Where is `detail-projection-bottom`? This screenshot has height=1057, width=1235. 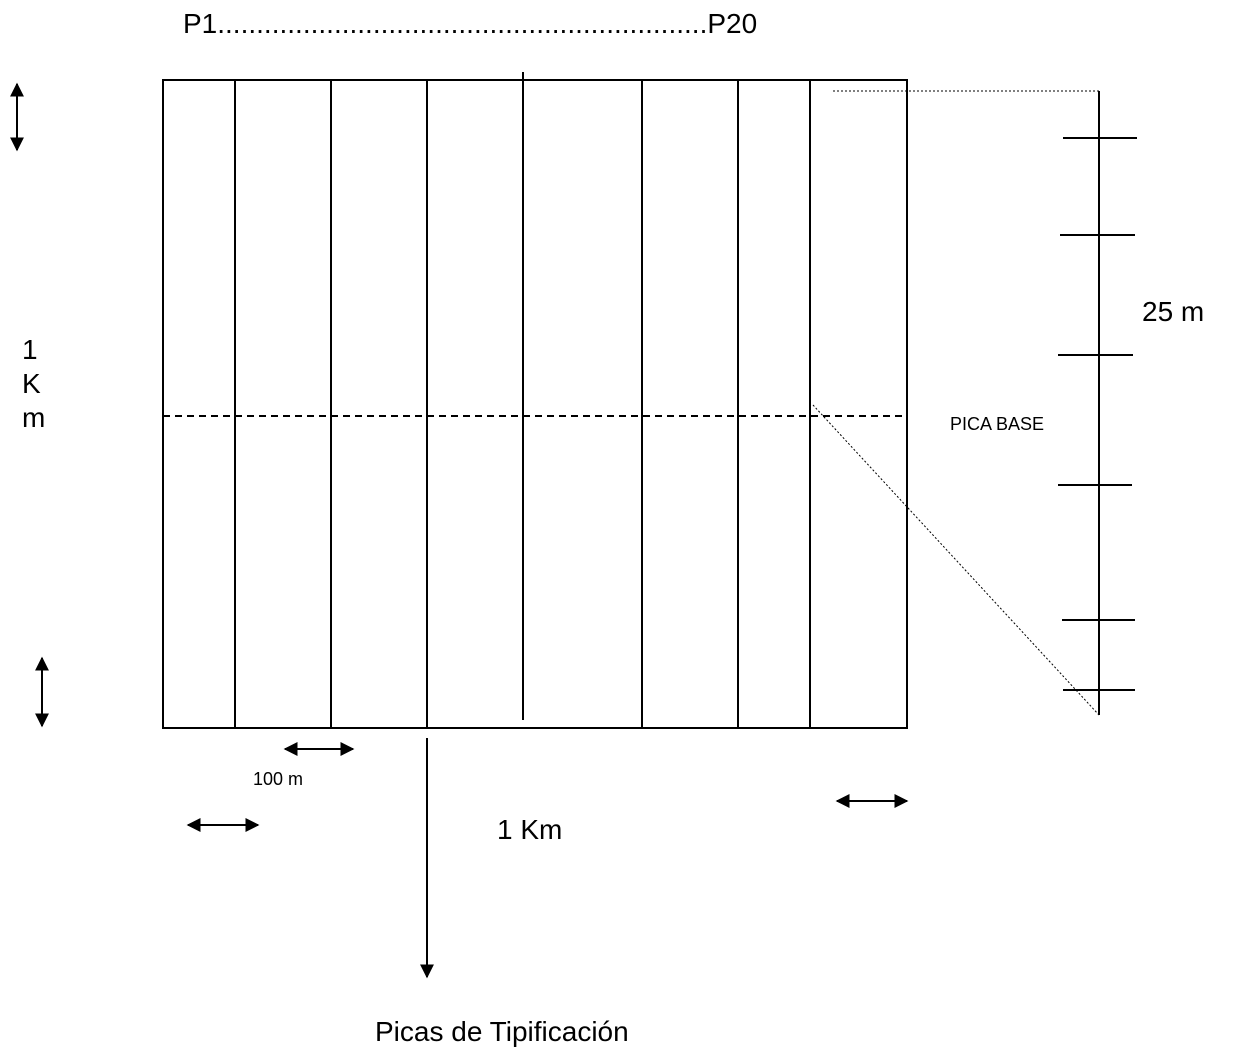
detail-projection-bottom is located at coordinates (956, 560).